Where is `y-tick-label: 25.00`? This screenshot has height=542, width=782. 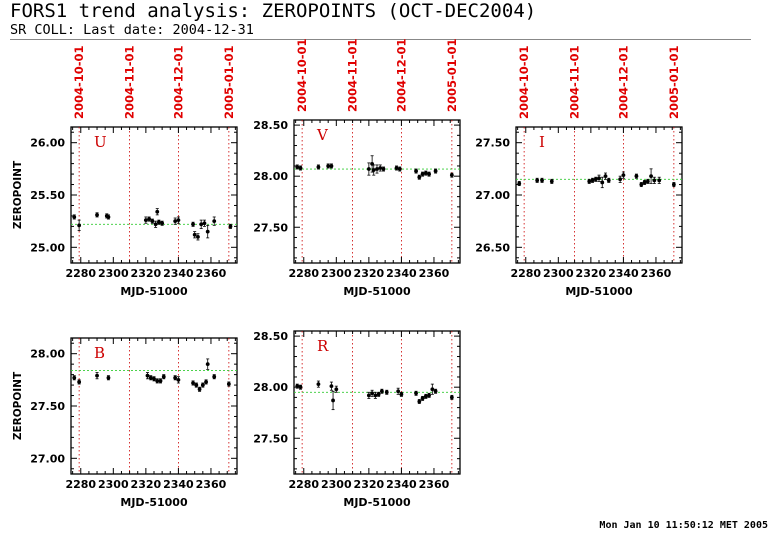
y-tick-label: 25.00 is located at coordinates (47, 247).